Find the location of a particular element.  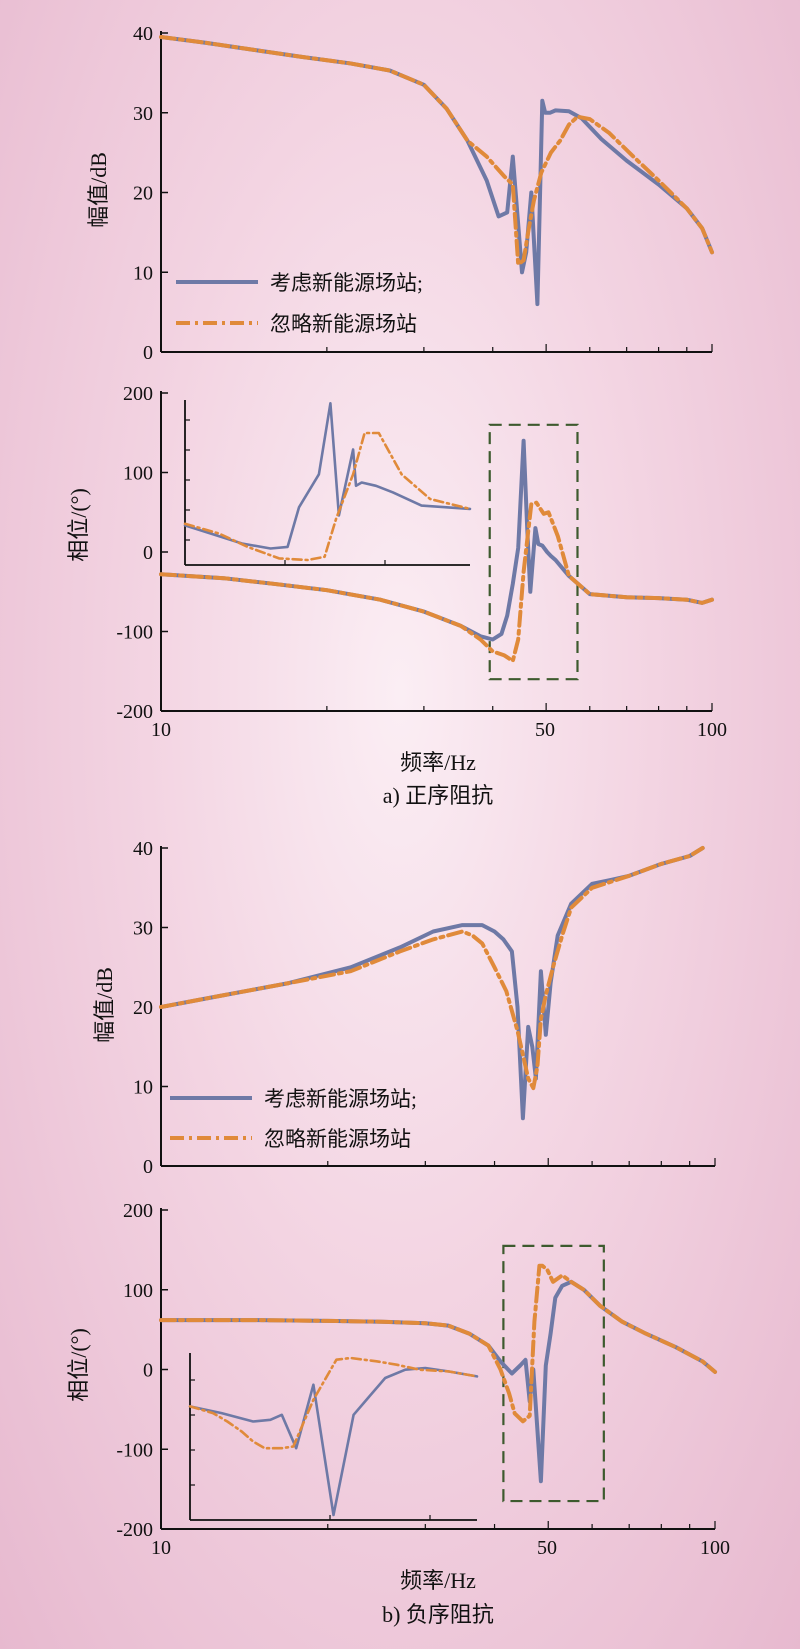

panel-b-legend: 考虑新能源场站; 忽略新能源场站 is located at coordinates (293, 1119).